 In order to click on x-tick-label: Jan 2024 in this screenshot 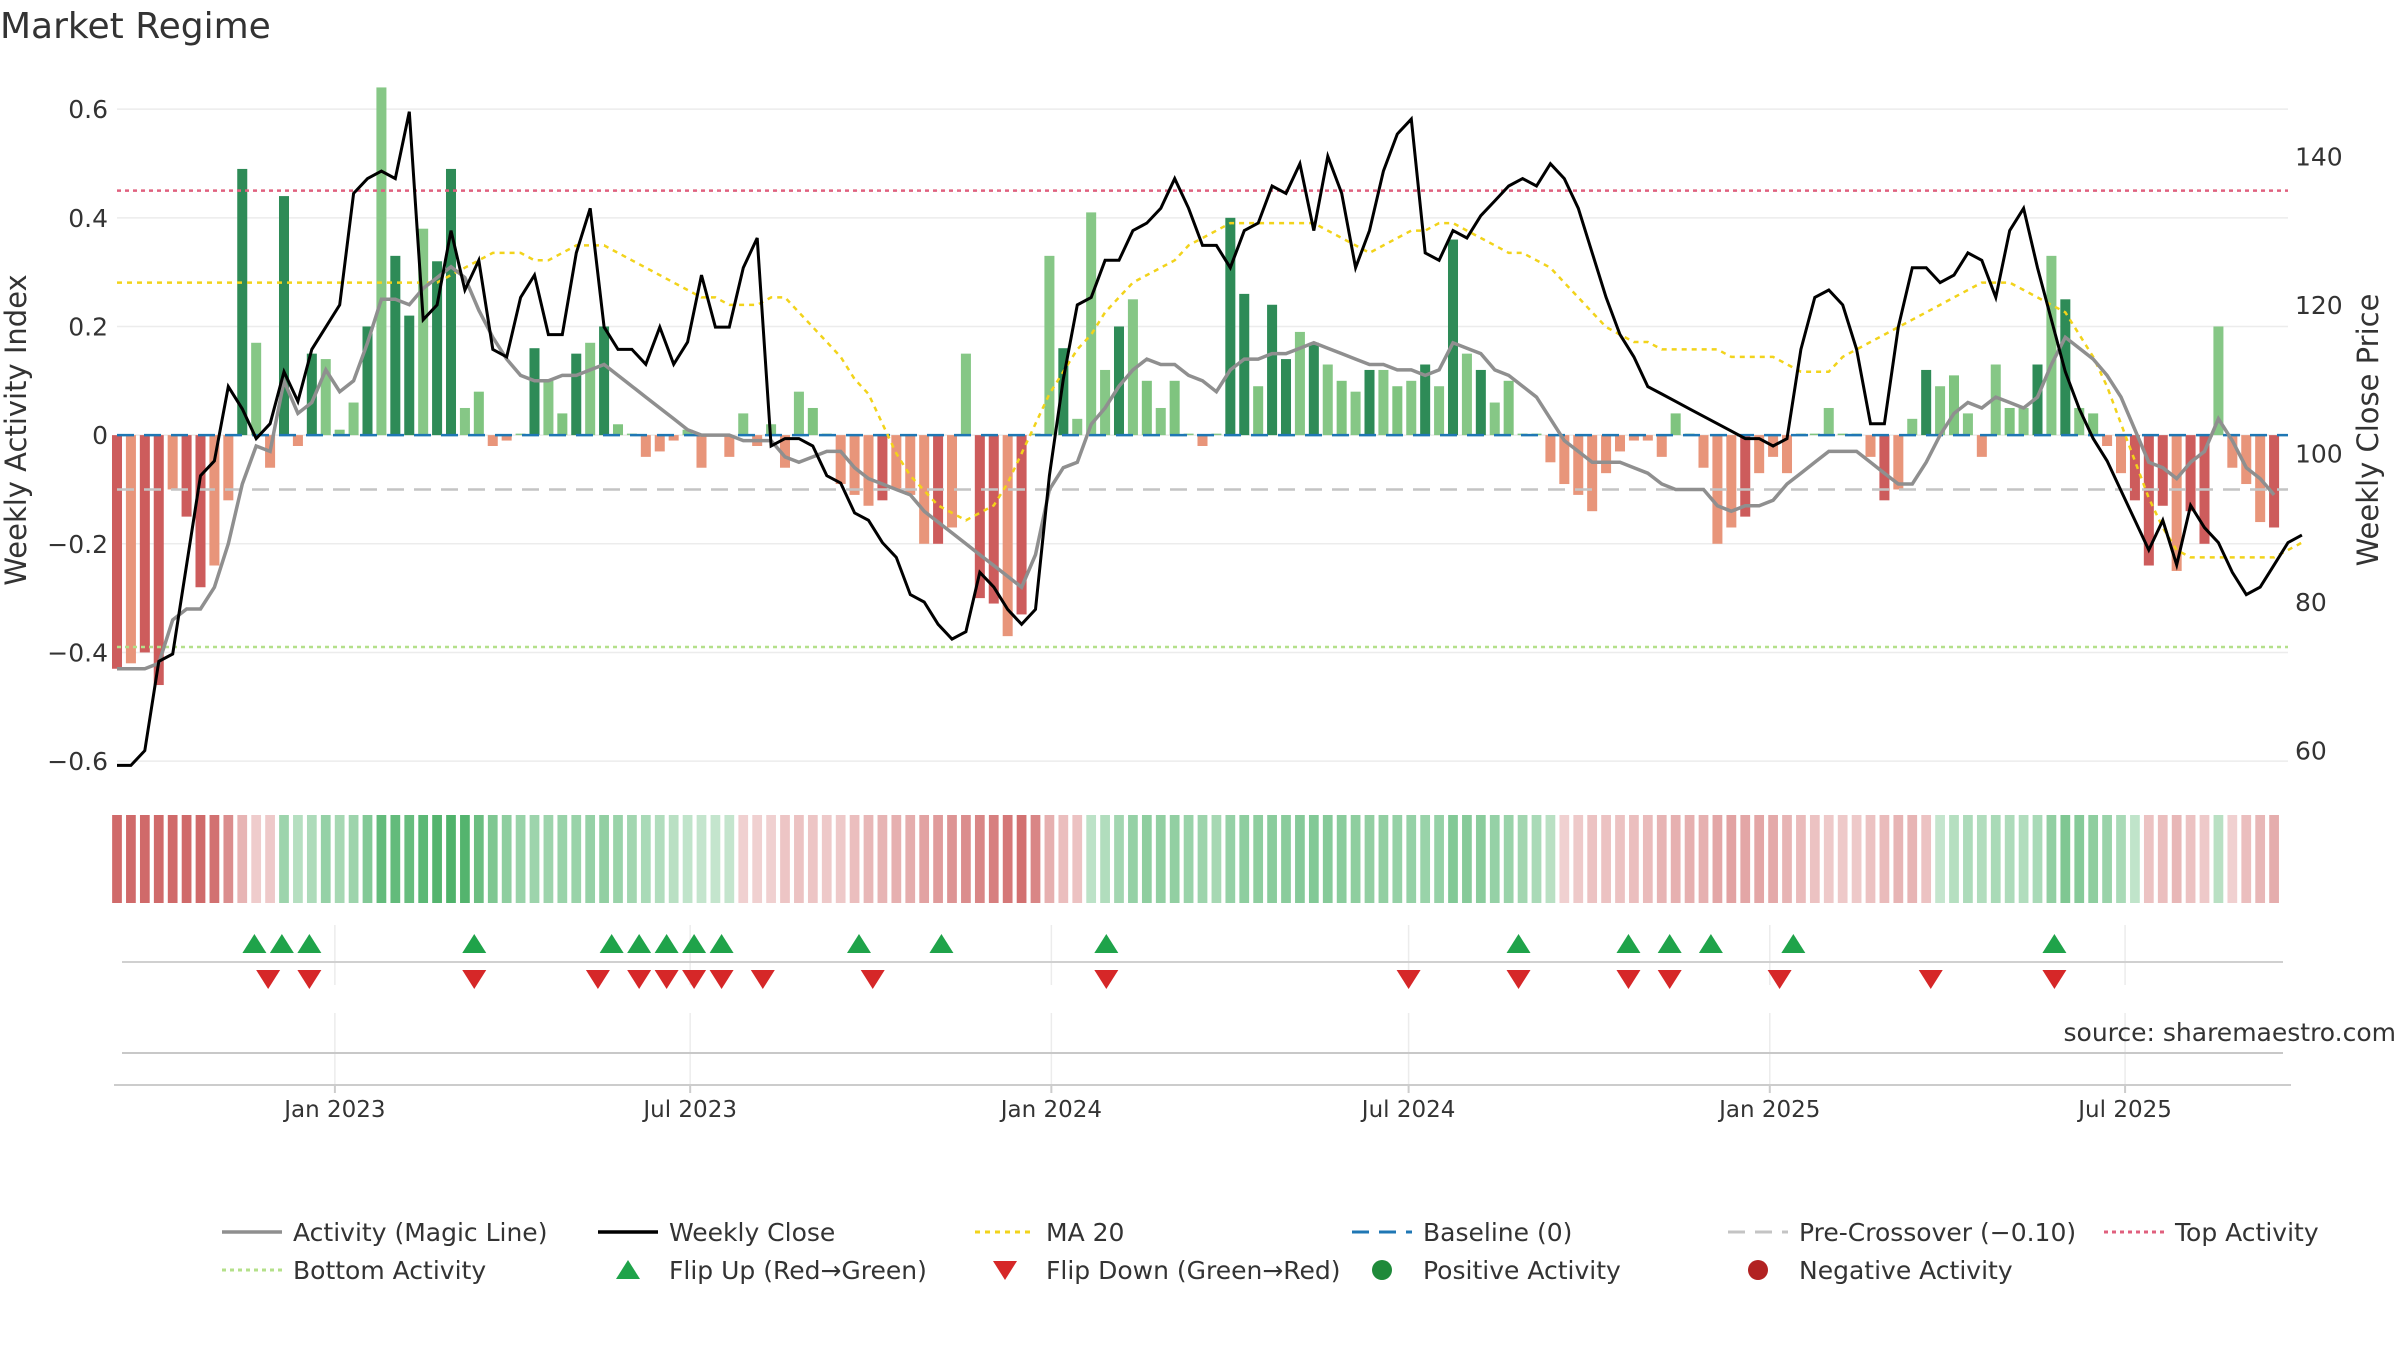, I will do `click(1050, 1110)`.